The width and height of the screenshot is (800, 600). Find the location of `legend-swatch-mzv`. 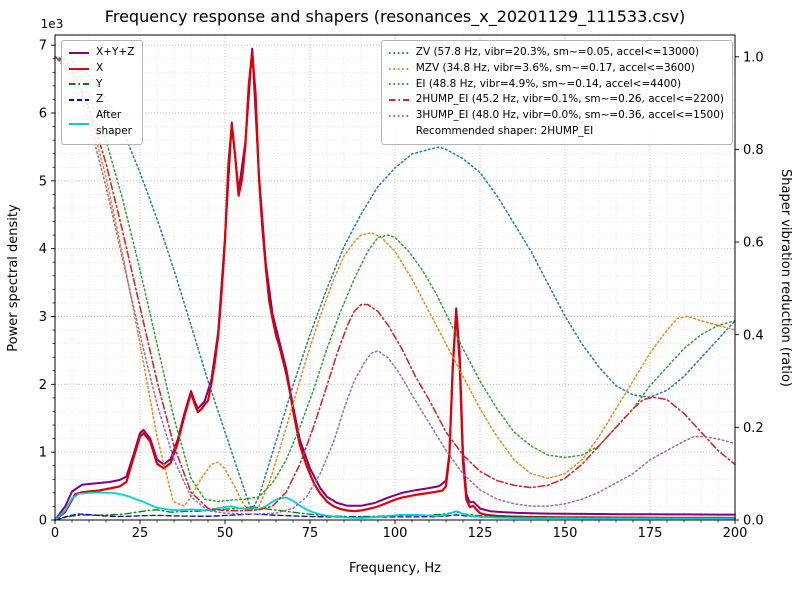

legend-swatch-mzv is located at coordinates (398, 68).